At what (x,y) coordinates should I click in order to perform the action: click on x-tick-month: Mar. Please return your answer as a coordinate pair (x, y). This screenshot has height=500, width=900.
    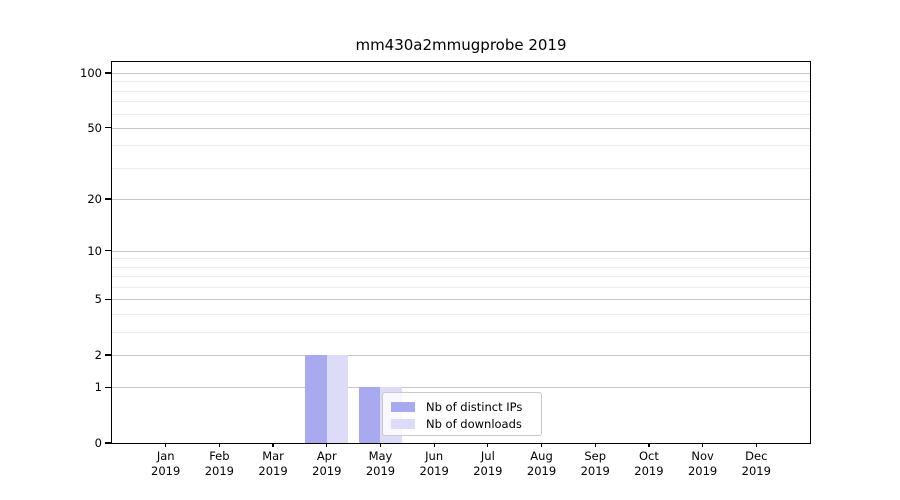
    Looking at the image, I should click on (273, 456).